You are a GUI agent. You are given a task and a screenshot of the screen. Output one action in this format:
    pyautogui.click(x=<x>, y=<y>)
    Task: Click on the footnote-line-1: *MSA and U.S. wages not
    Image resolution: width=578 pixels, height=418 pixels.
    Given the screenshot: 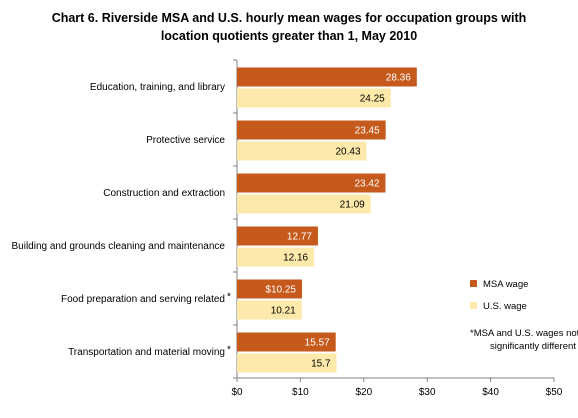 What is the action you would take?
    pyautogui.click(x=524, y=333)
    